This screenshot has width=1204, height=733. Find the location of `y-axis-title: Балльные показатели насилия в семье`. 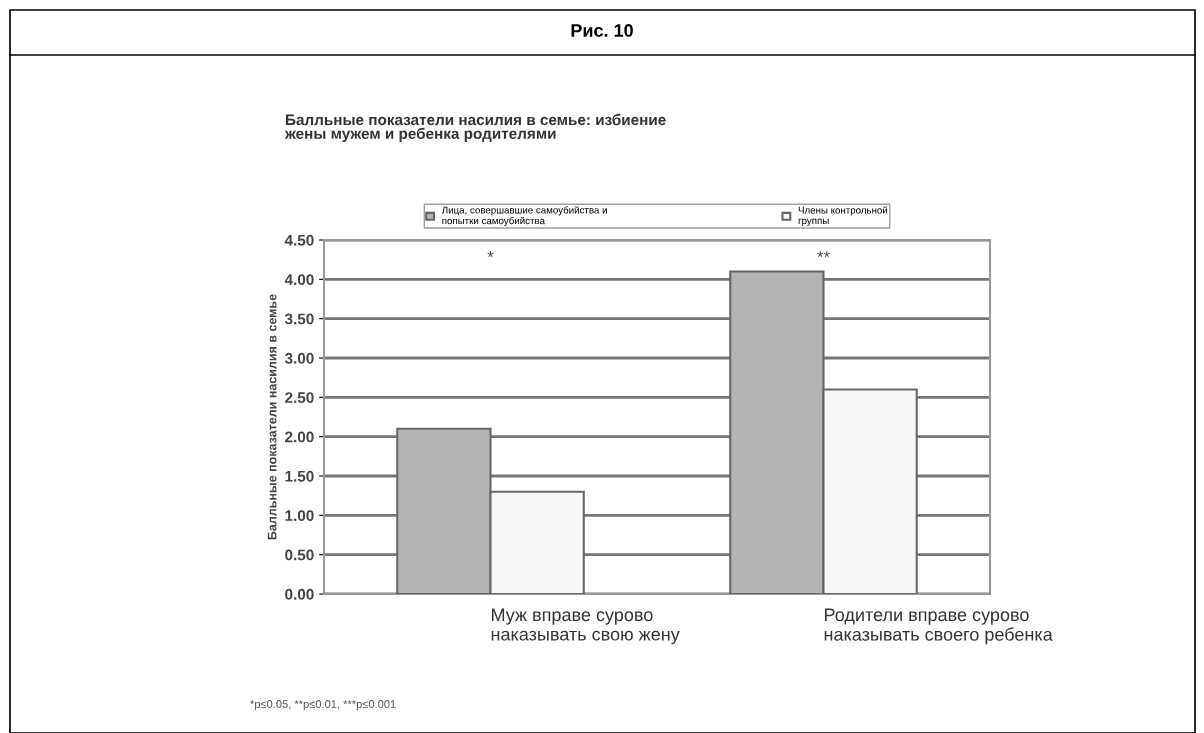

y-axis-title: Балльные показатели насилия в семье is located at coordinates (272, 417).